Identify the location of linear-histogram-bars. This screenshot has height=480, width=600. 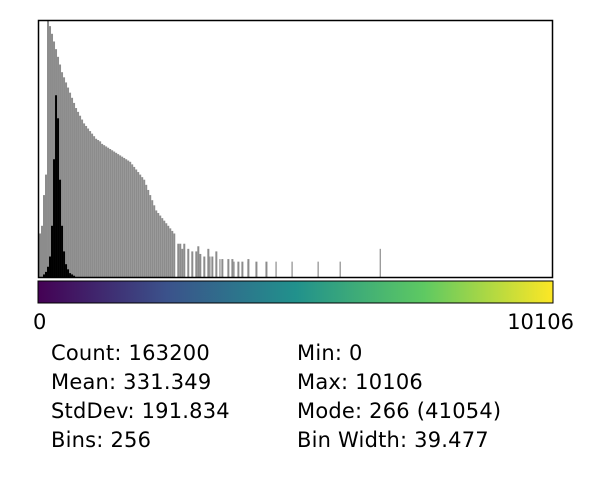
(59, 186).